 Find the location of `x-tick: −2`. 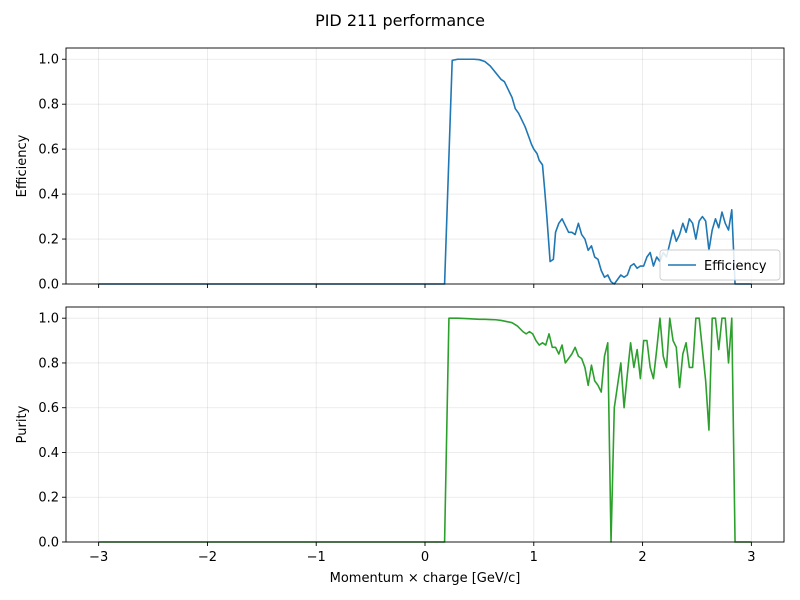

x-tick: −2 is located at coordinates (207, 553).